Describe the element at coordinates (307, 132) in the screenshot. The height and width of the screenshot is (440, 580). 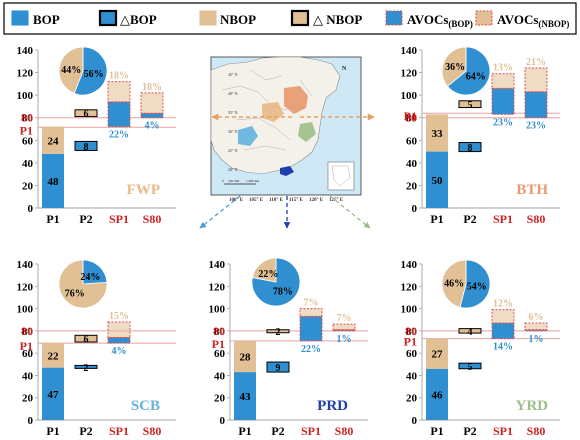
I see `map-region-yrd` at that location.